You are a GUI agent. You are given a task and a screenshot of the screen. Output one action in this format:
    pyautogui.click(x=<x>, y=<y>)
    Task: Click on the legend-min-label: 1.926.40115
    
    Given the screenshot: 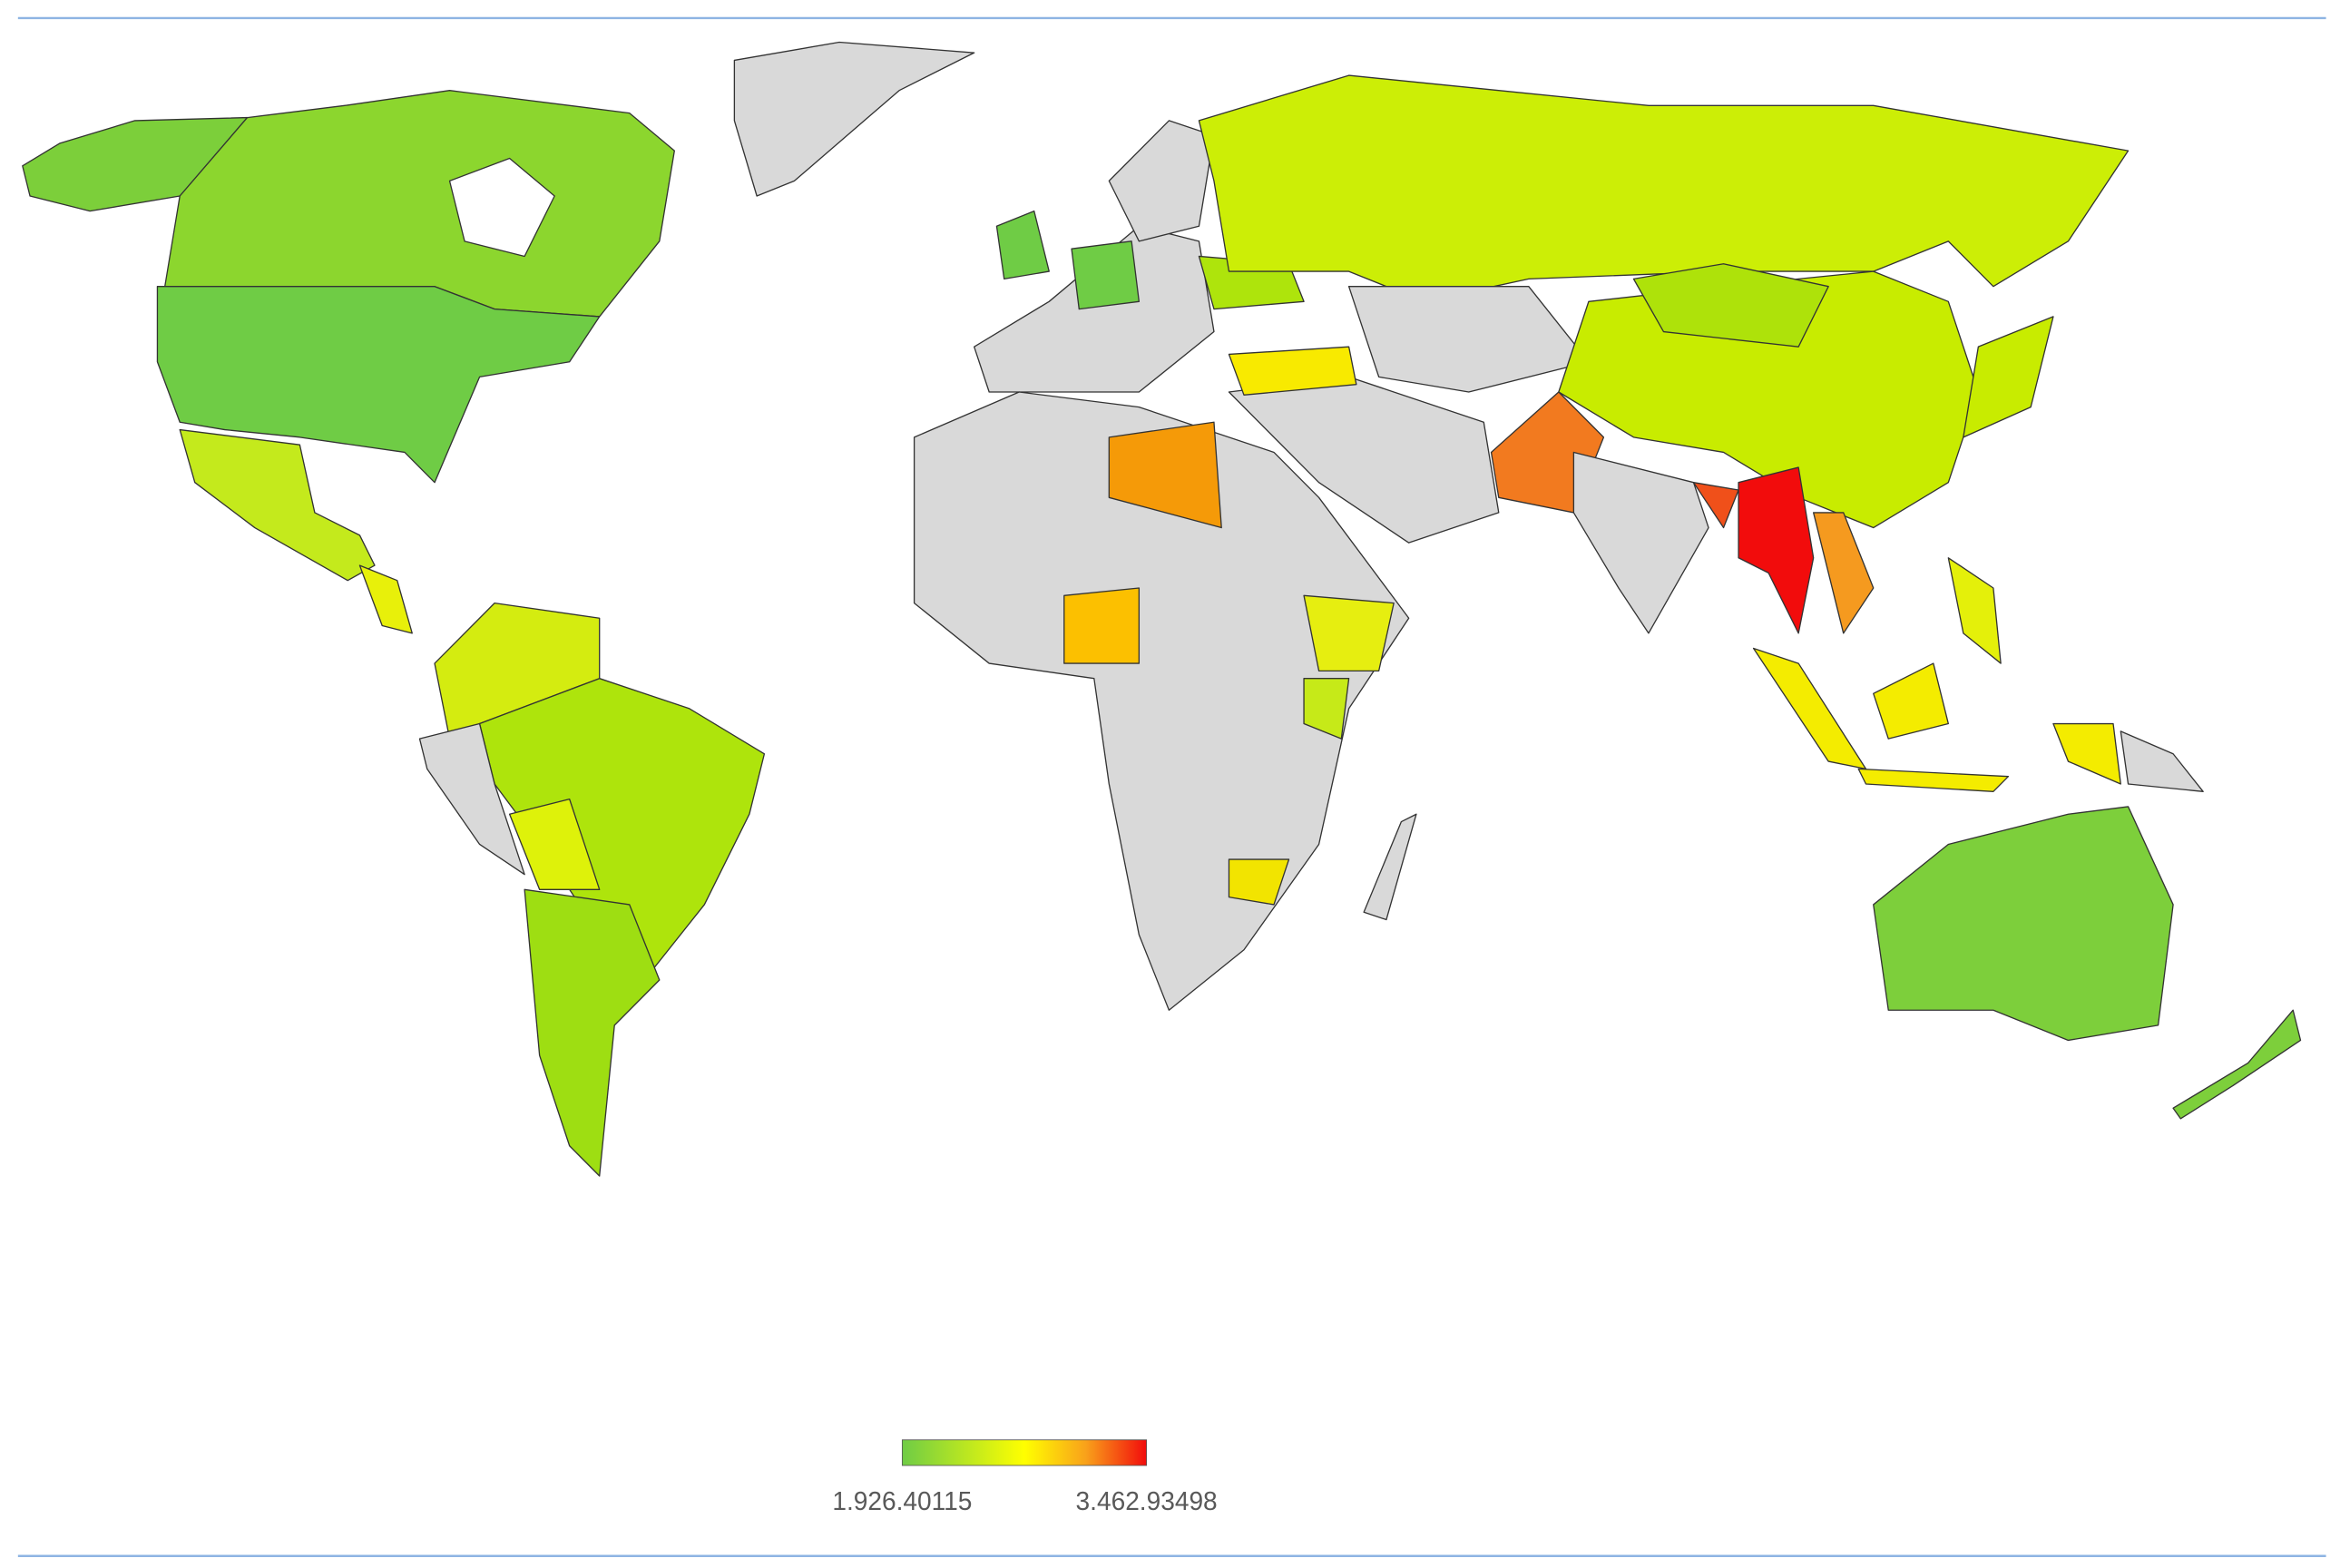 What is the action you would take?
    pyautogui.click(x=902, y=1501)
    